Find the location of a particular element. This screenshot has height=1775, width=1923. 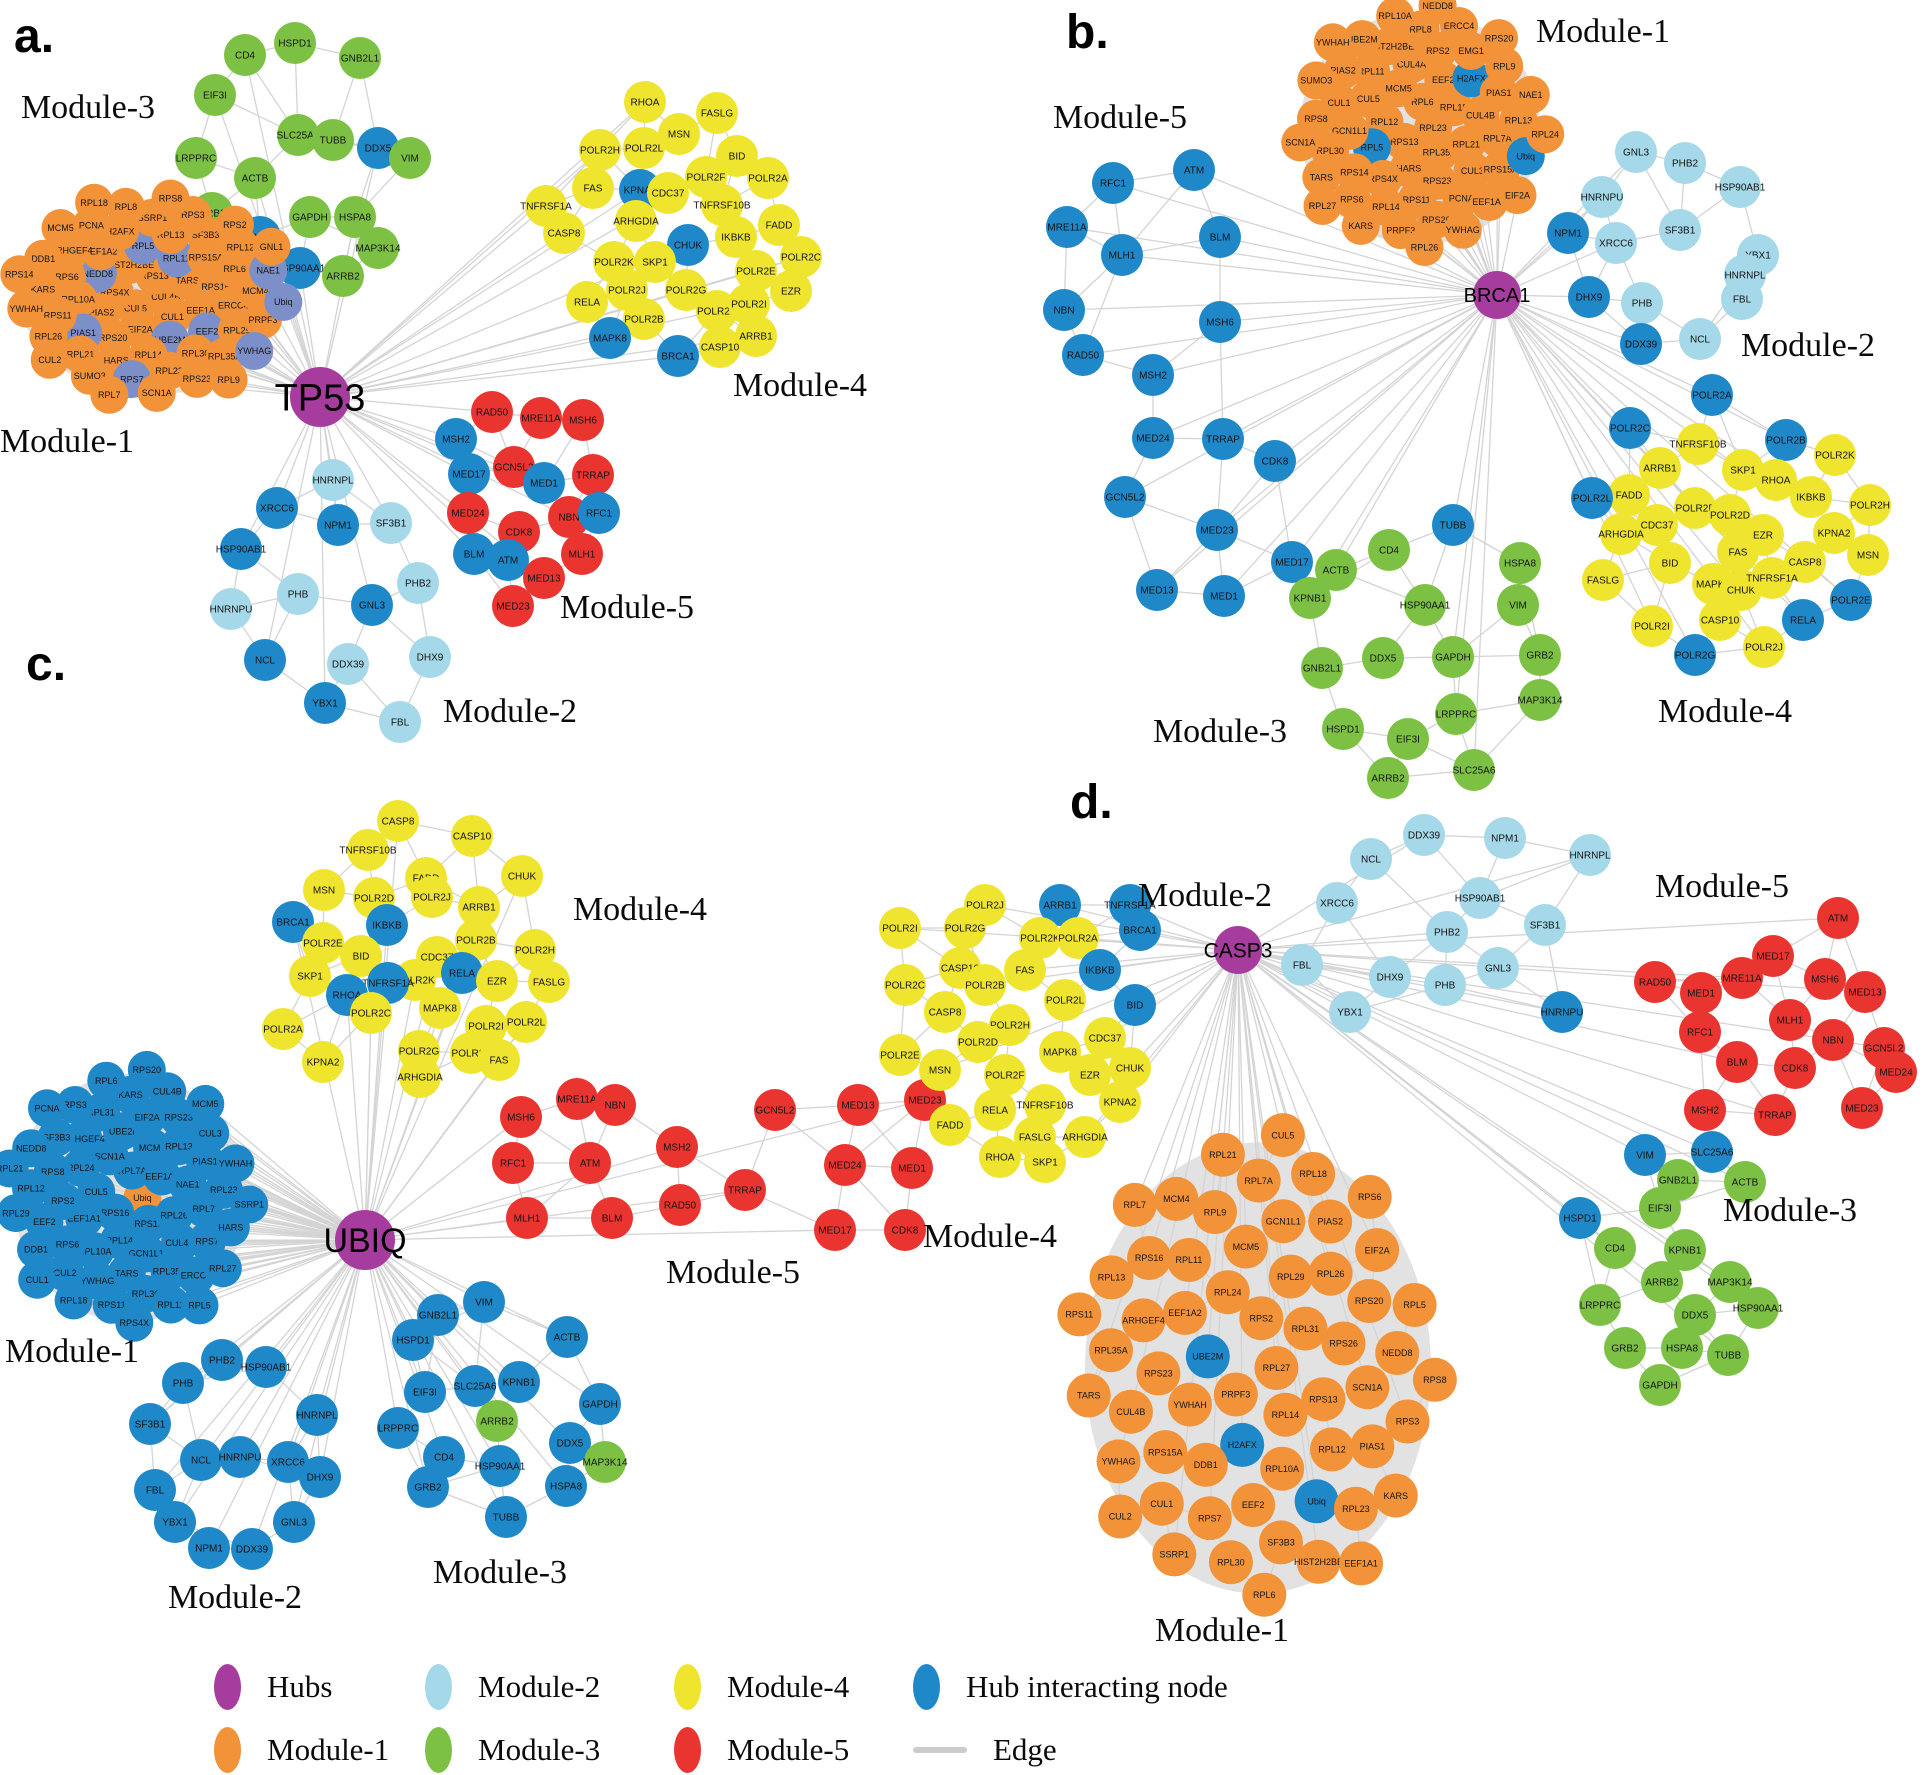

gene-node-PIAS2: PIAS2 is located at coordinates (1330, 1221).